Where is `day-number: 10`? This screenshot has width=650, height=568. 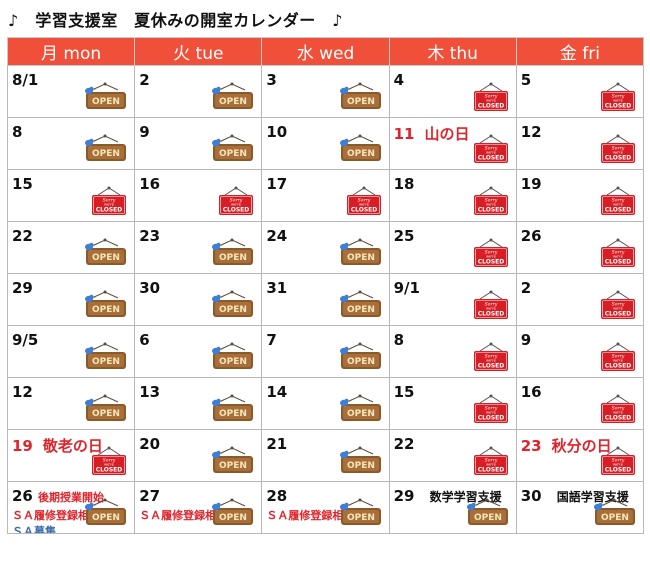 day-number: 10 is located at coordinates (277, 132).